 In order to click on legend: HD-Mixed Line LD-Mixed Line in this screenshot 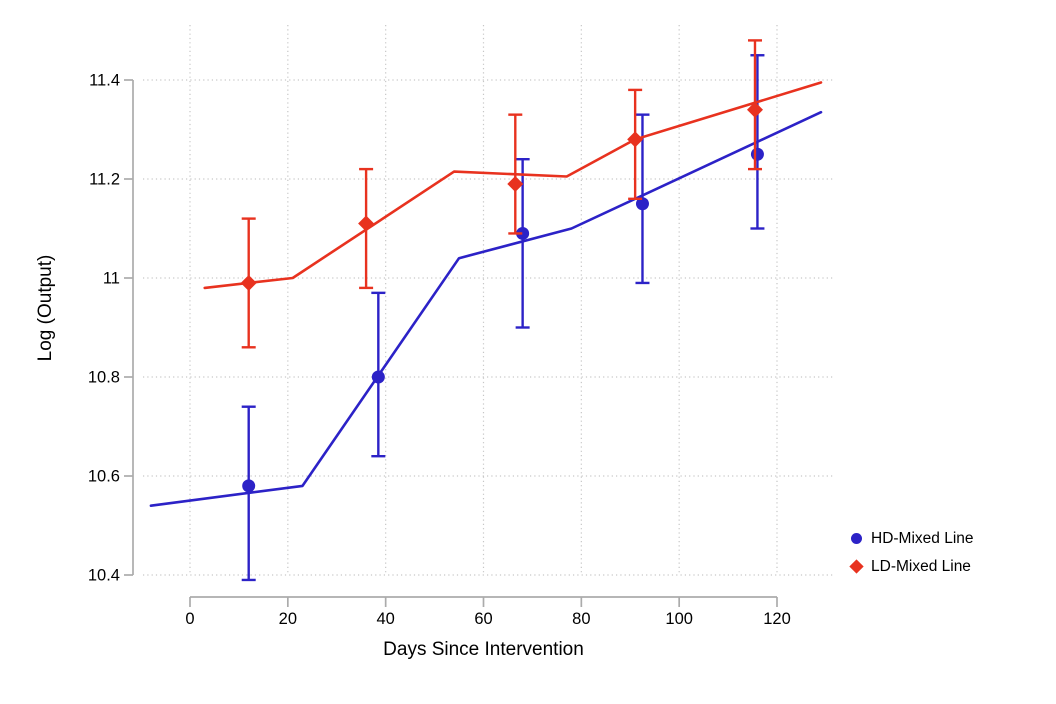, I will do `click(911, 552)`.